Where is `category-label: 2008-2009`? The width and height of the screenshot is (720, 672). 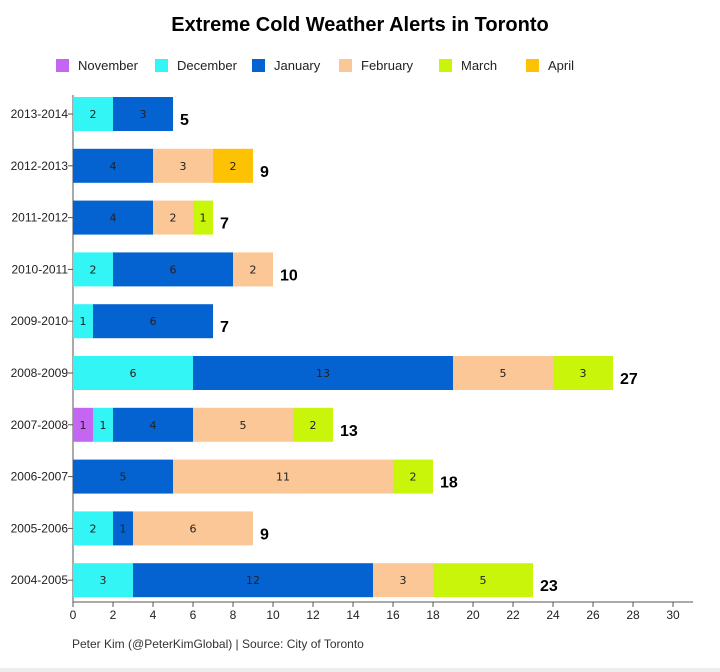
category-label: 2008-2009 is located at coordinates (40, 373).